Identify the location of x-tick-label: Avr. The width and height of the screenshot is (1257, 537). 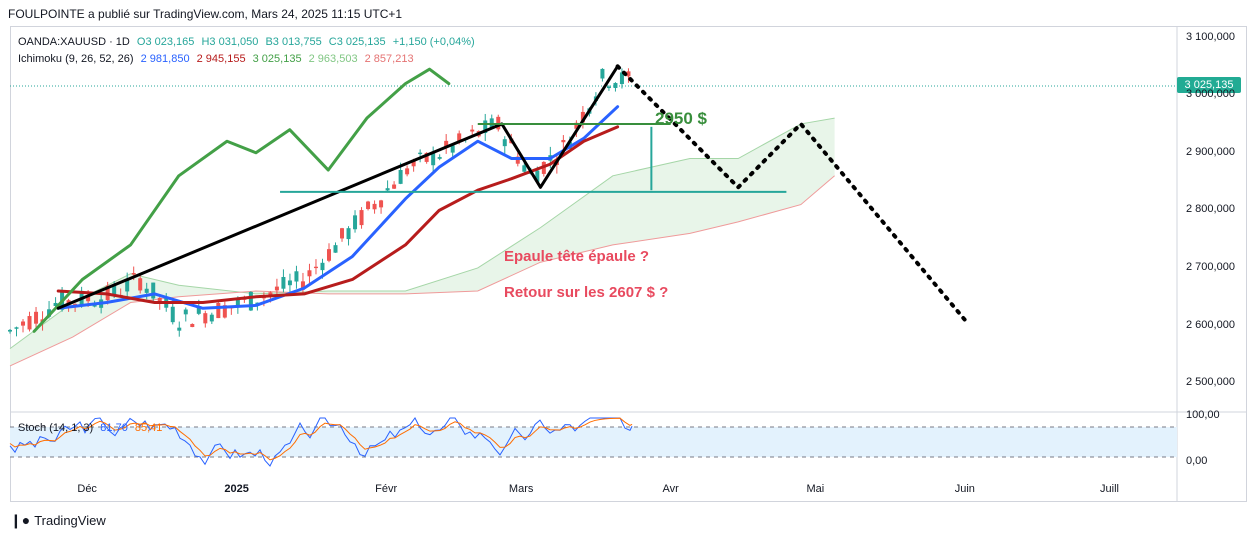
(670, 489).